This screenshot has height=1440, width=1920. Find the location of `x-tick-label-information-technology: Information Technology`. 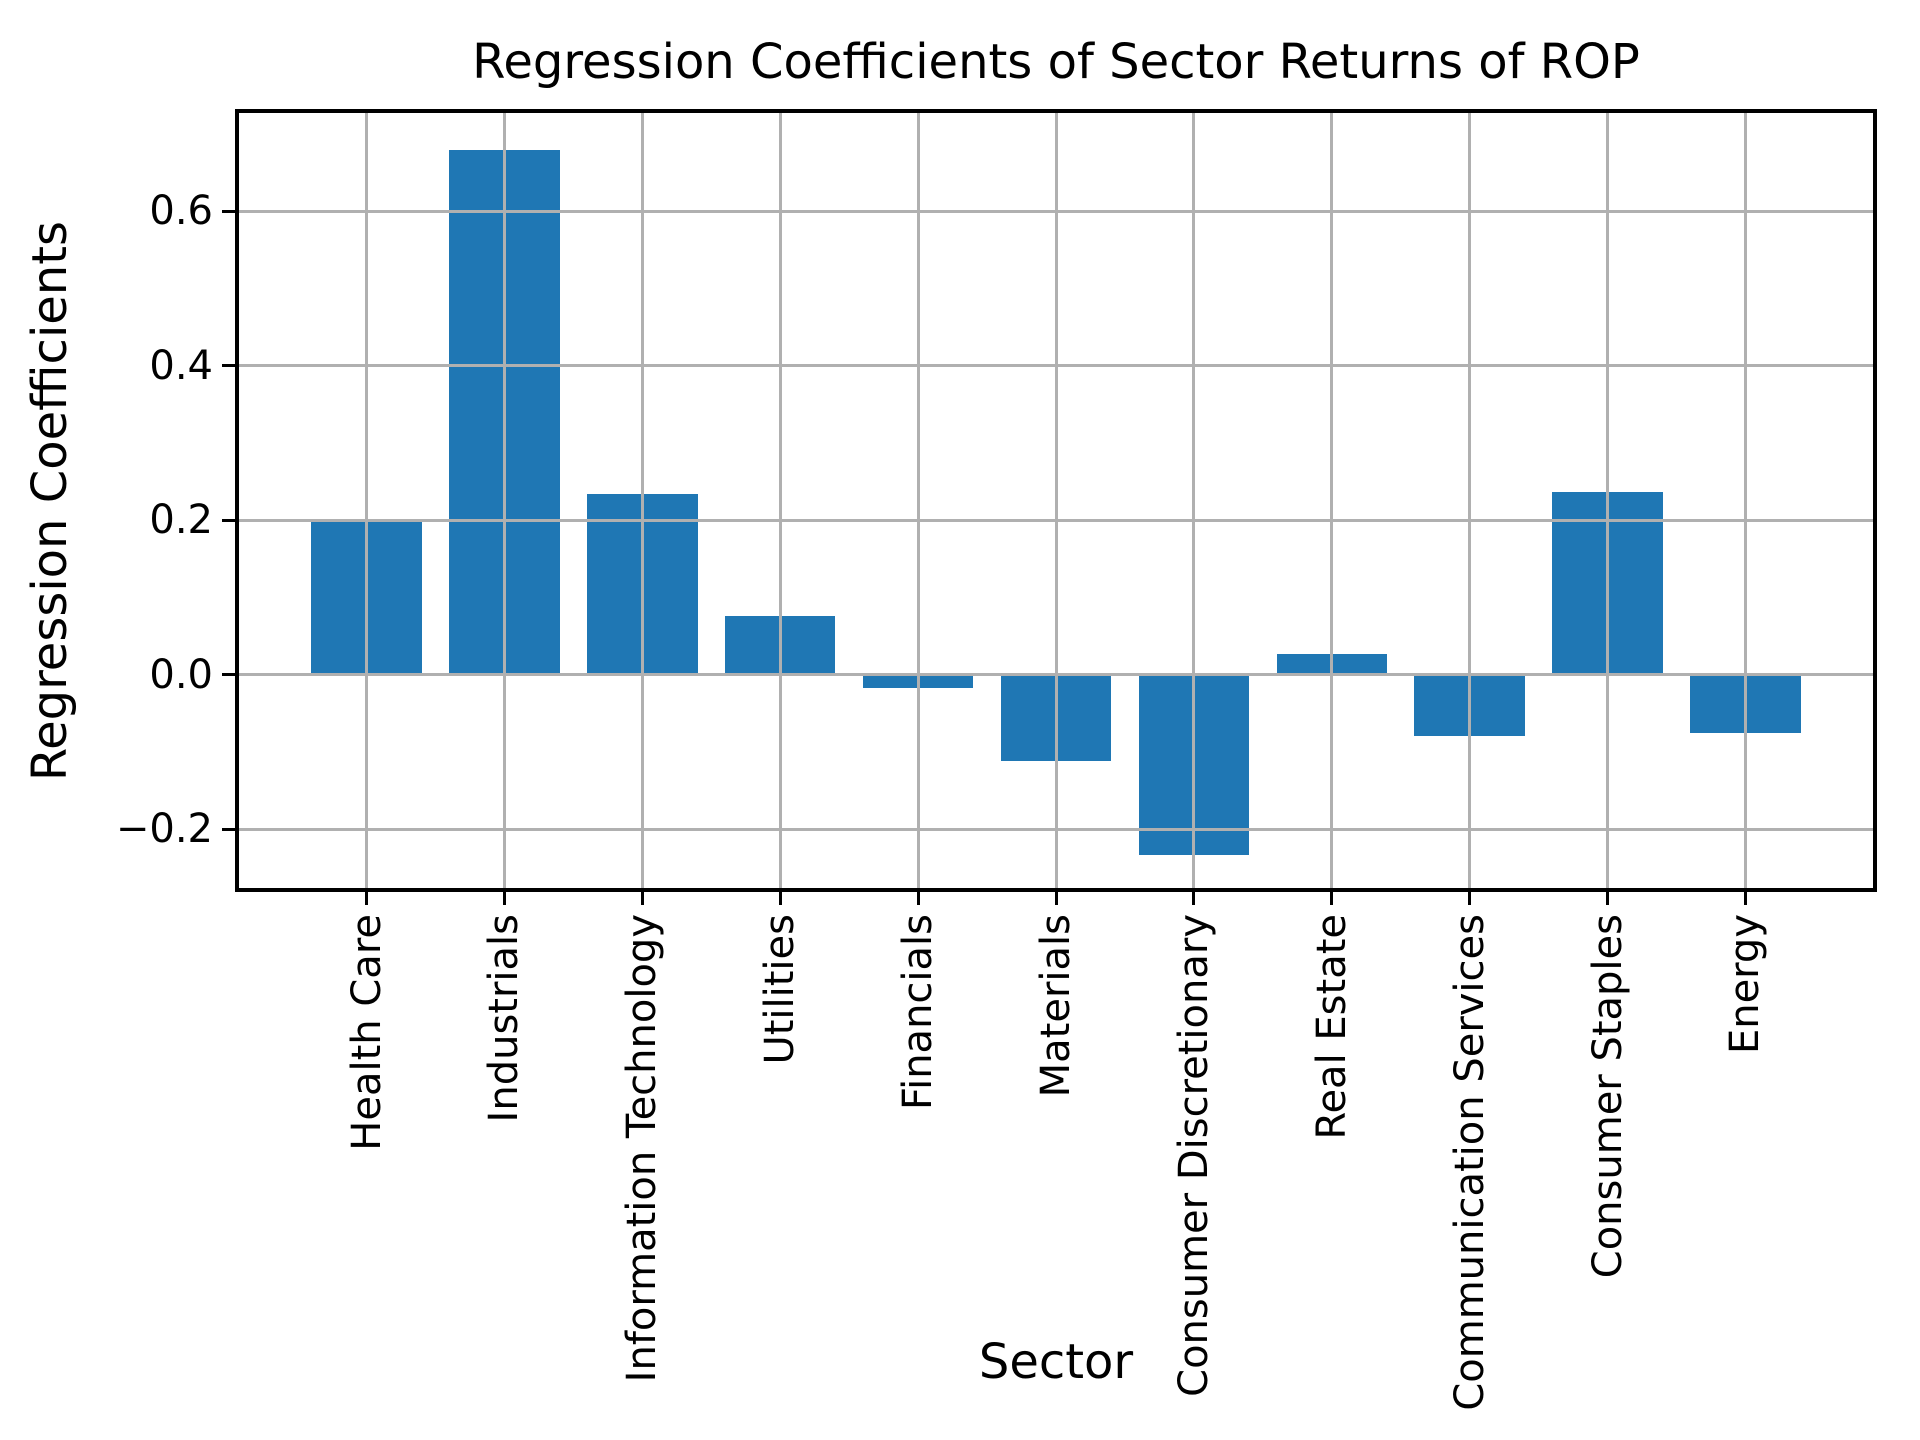

x-tick-label-information-technology: Information Technology is located at coordinates (642, 1148).